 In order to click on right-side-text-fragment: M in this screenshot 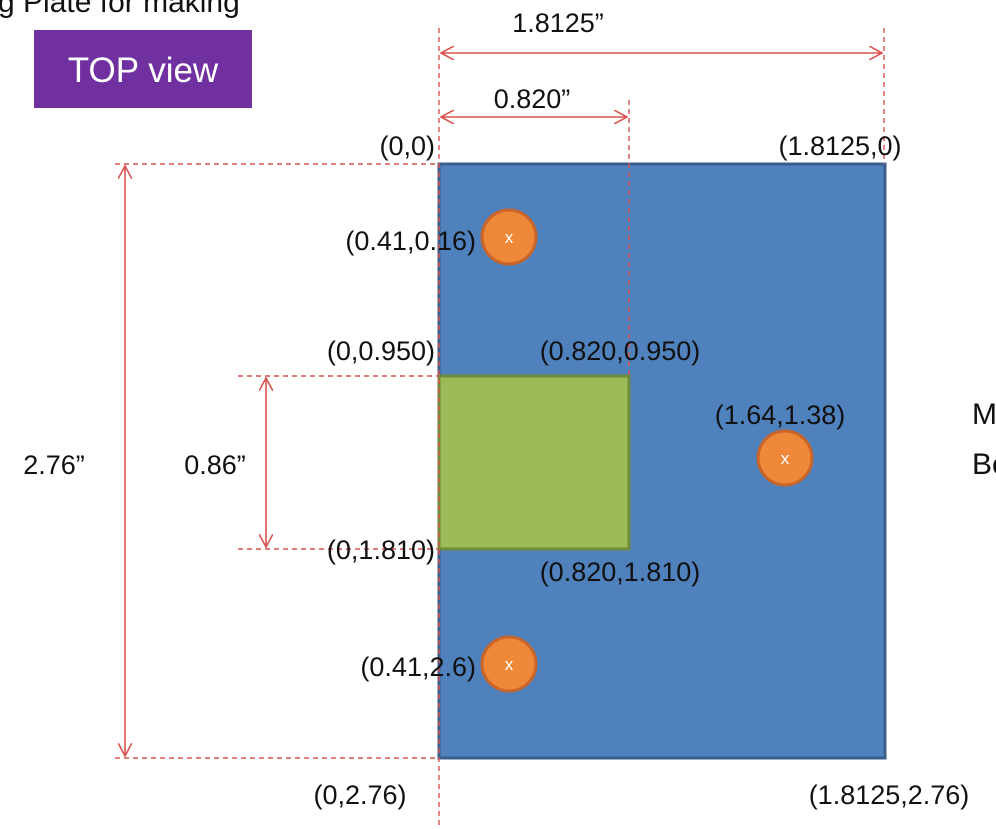, I will do `click(984, 414)`.